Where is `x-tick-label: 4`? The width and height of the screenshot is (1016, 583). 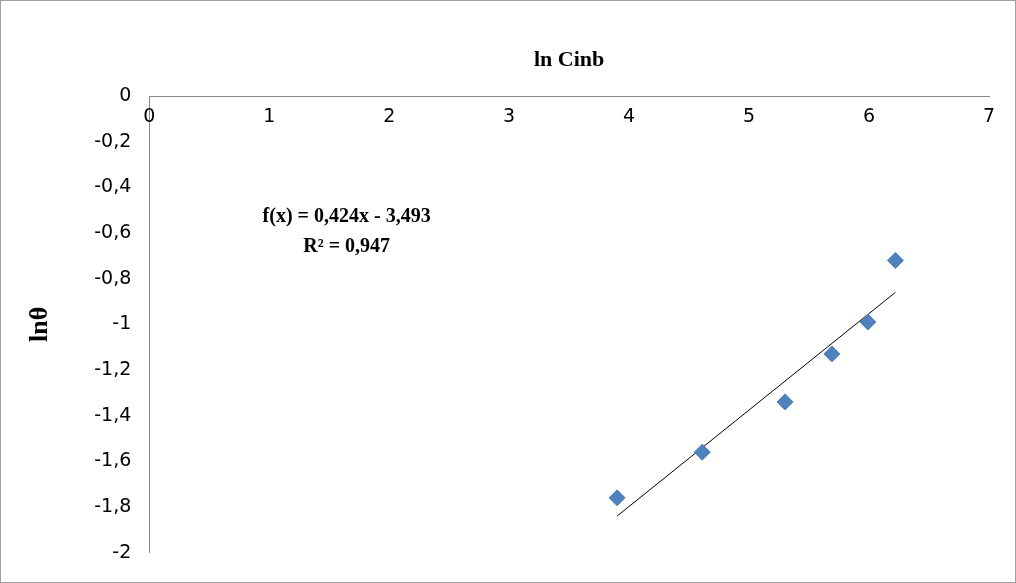
x-tick-label: 4 is located at coordinates (629, 115).